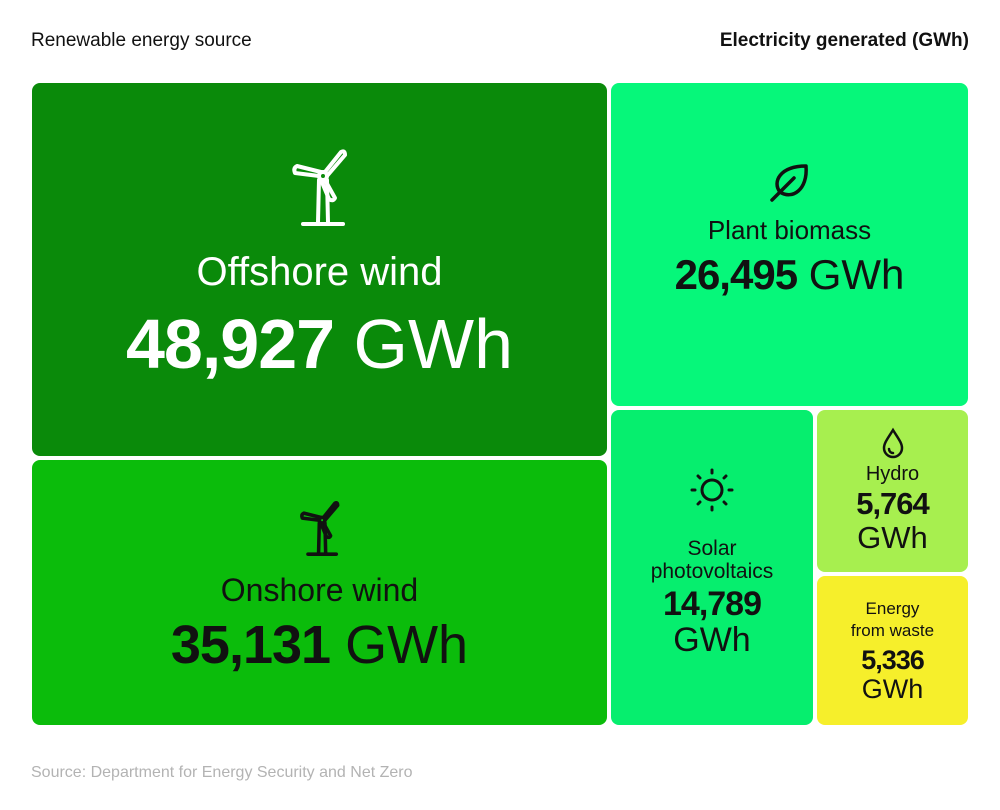 The image size is (1000, 810). I want to click on leaf-icon, so click(790, 182).